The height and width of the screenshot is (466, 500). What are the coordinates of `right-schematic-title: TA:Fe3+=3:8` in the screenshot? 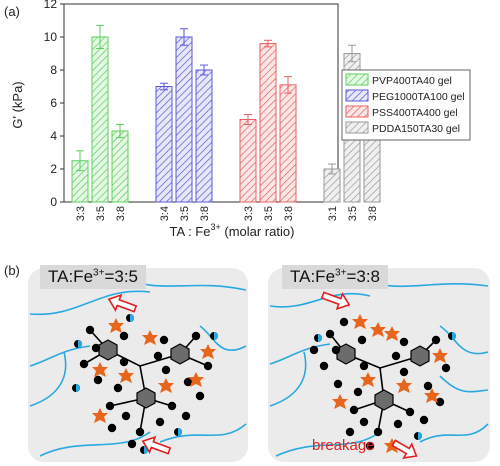 It's located at (335, 277).